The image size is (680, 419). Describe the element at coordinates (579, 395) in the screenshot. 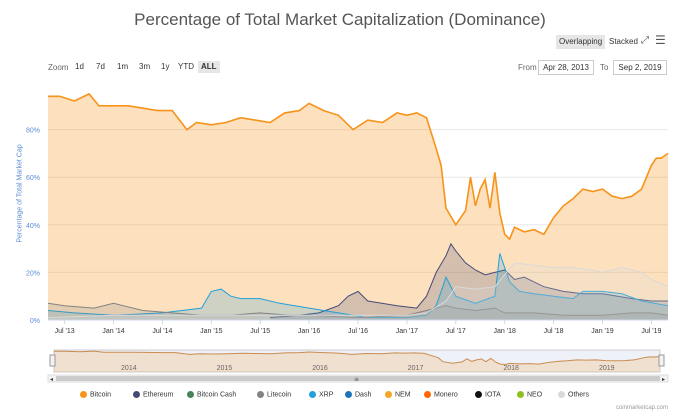

I see `legend-label: Others` at that location.